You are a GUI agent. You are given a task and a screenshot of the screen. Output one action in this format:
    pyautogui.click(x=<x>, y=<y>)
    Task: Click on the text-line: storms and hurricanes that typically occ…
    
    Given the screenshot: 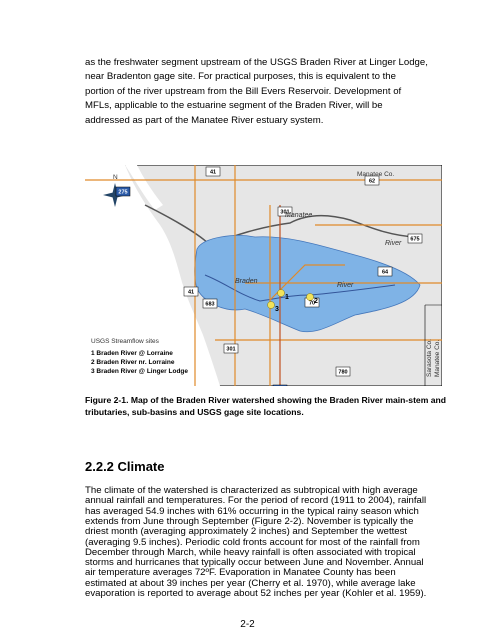 What is the action you would take?
    pyautogui.click(x=254, y=563)
    